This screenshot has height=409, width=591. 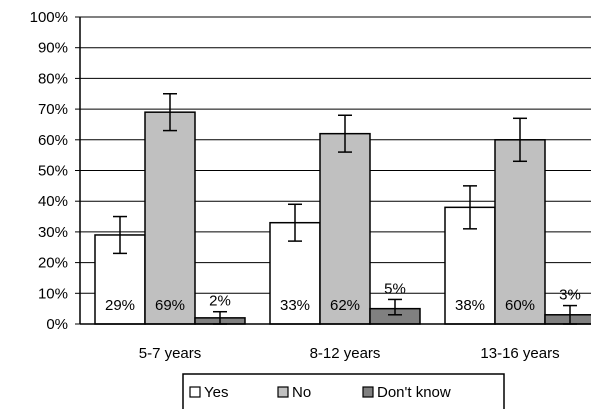 What do you see at coordinates (53, 263) in the screenshot?
I see `y-tick-label: 20%` at bounding box center [53, 263].